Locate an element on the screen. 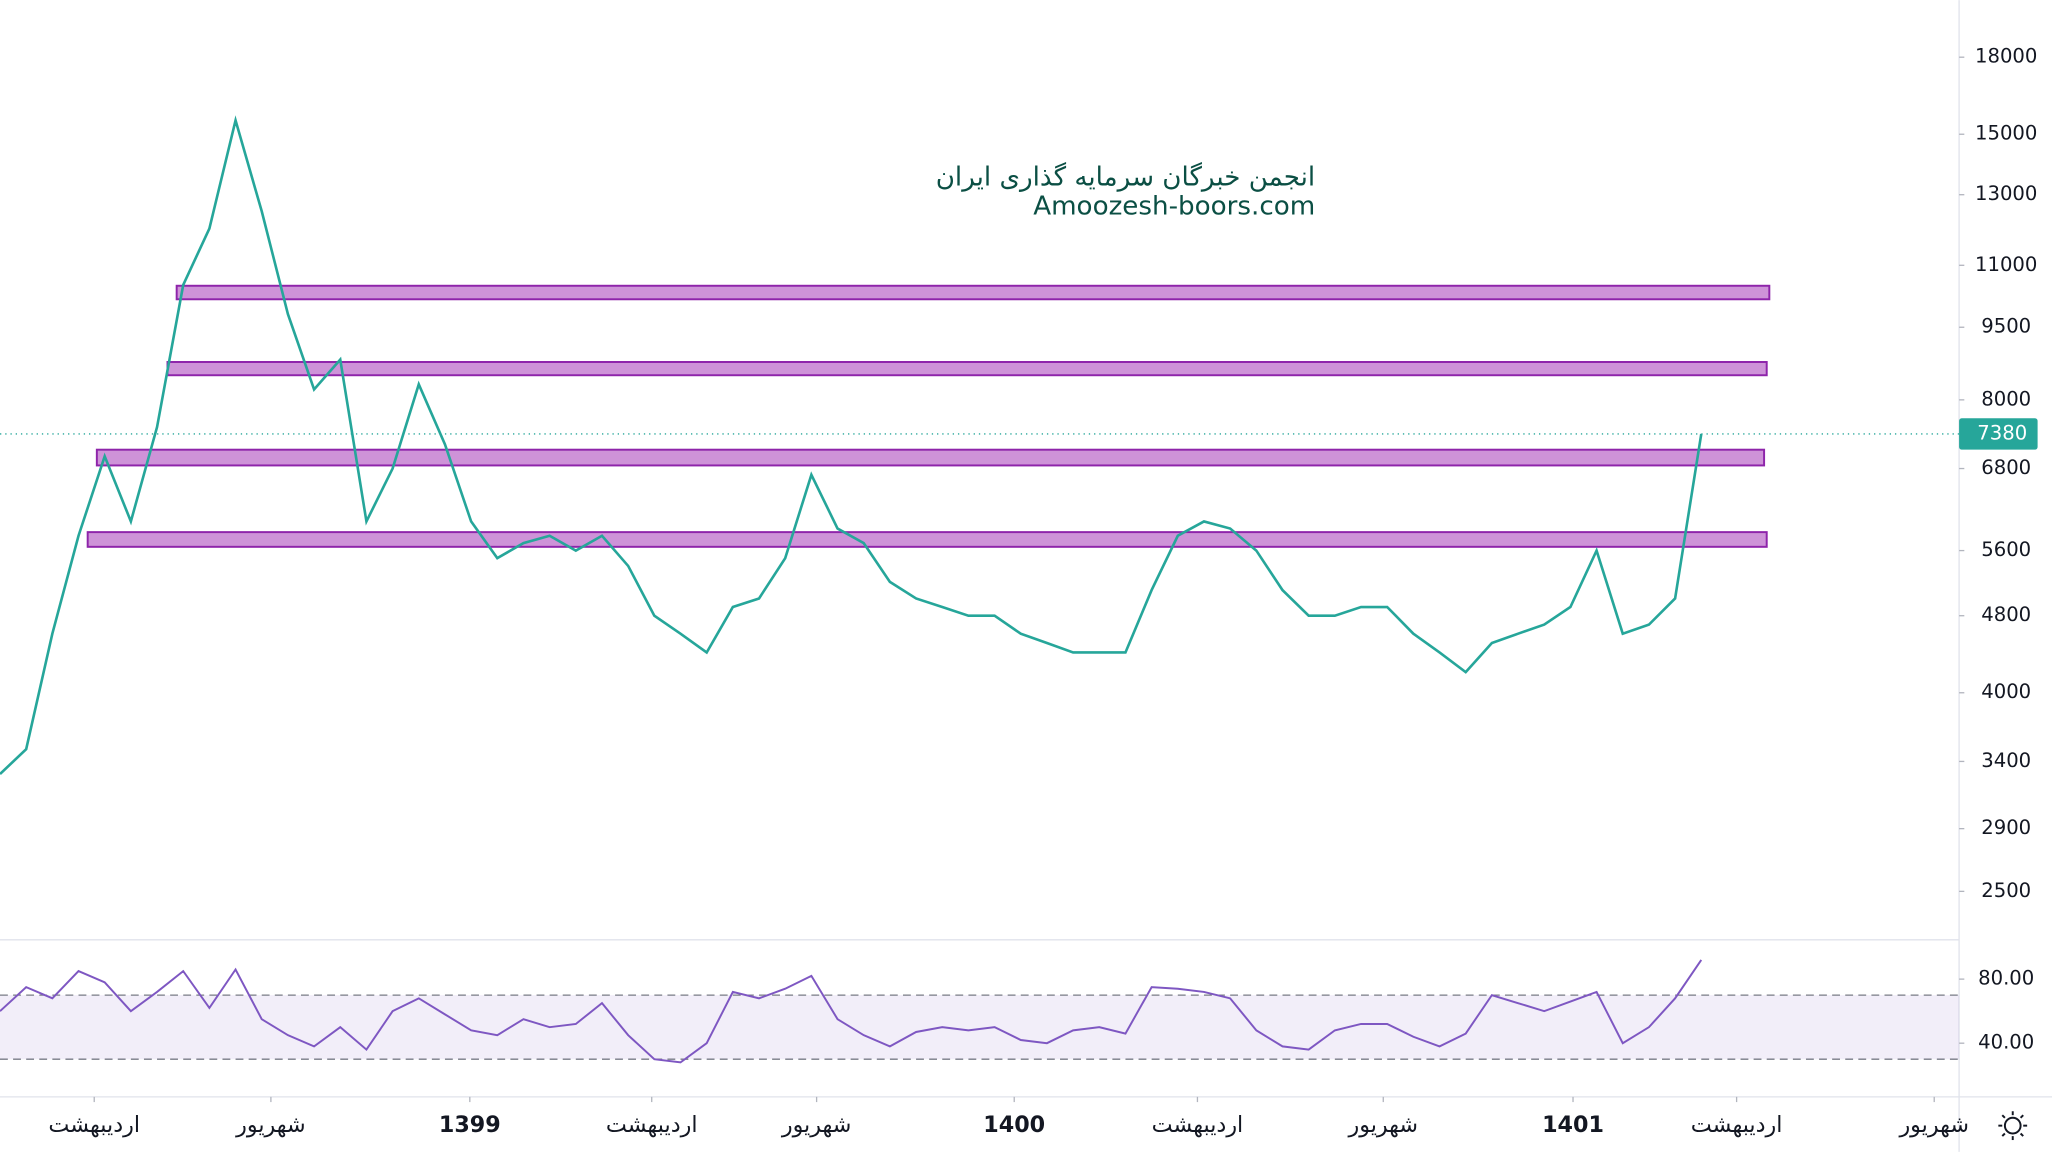 This screenshot has width=2052, height=1152. y-tick-label: 4800 is located at coordinates (2006, 614).